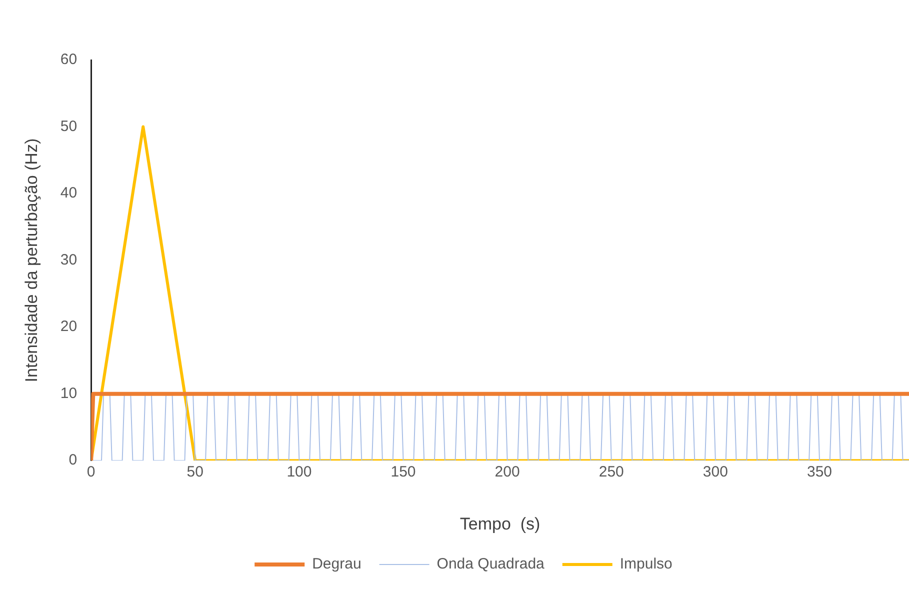  I want to click on legend-label: Onda Quadrada, so click(491, 564).